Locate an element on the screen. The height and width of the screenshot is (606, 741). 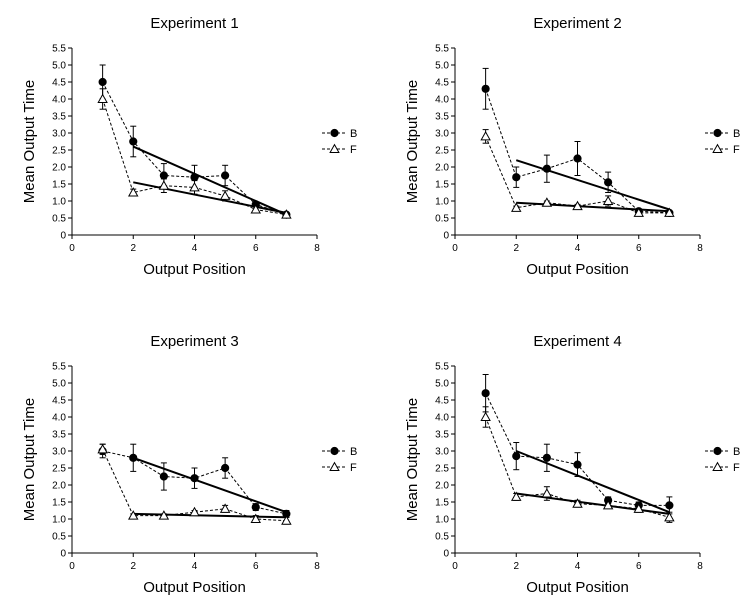
series-line-f is located at coordinates (194, 157).